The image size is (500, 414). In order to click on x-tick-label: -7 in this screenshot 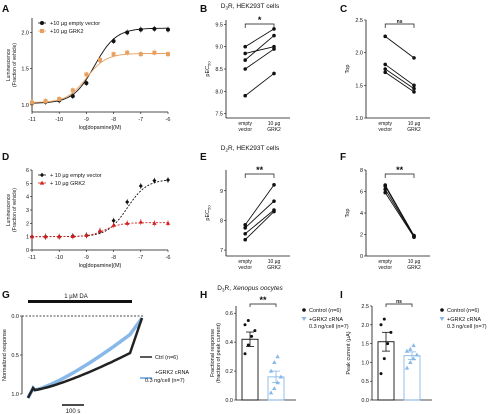, I will do `click(140, 120)`.